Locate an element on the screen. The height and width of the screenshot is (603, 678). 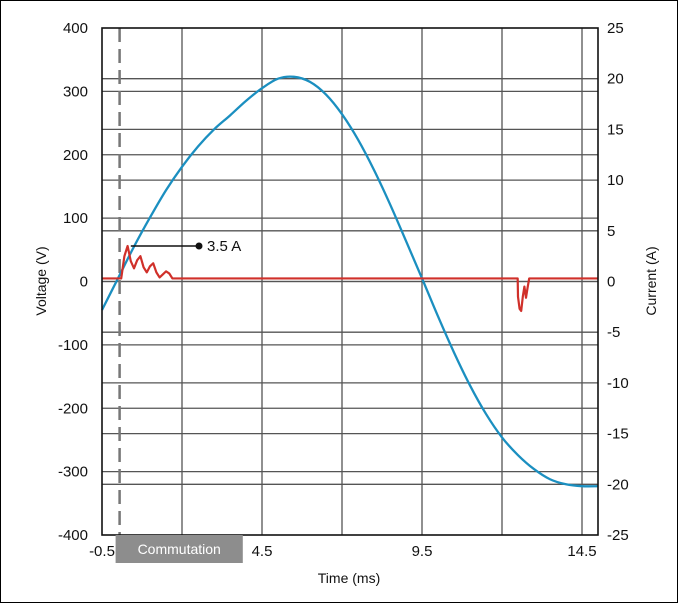
y-axis-right-label: Current (A) is located at coordinates (651, 280).